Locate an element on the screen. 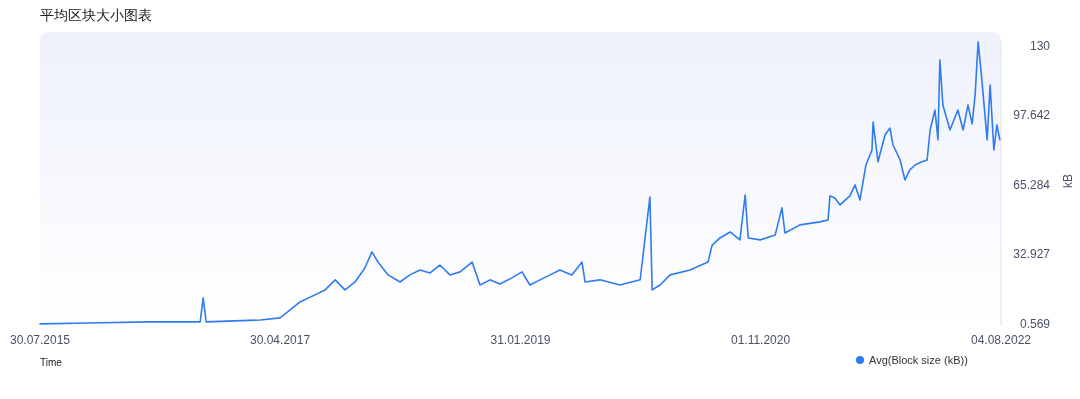 Image resolution: width=1080 pixels, height=399 pixels. y-tick-label: 0.569 is located at coordinates (1035, 323).